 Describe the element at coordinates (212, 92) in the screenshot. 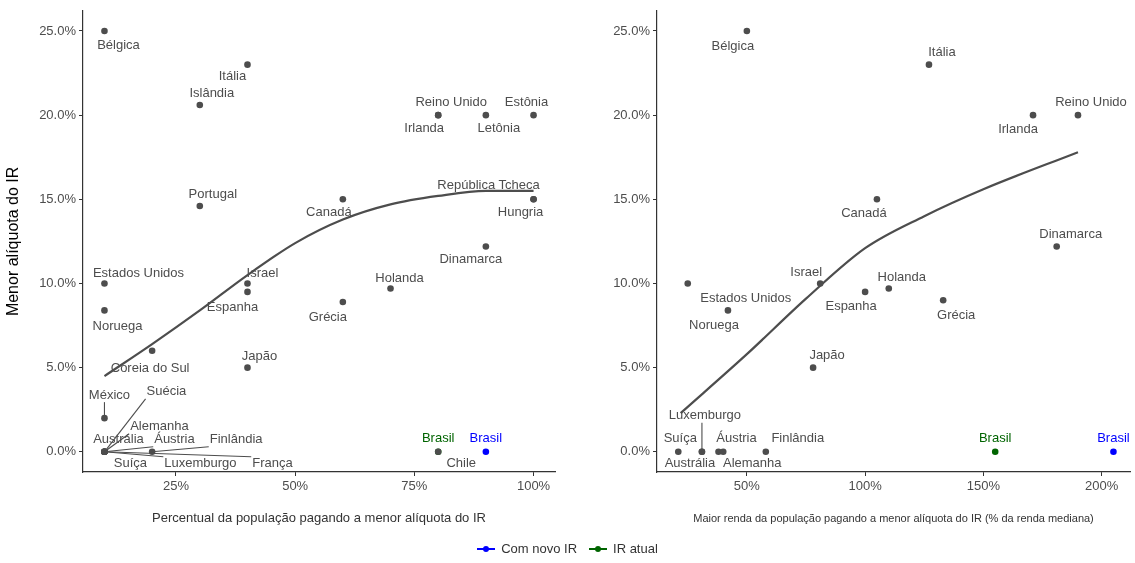

I see `annotation: Islândia` at that location.